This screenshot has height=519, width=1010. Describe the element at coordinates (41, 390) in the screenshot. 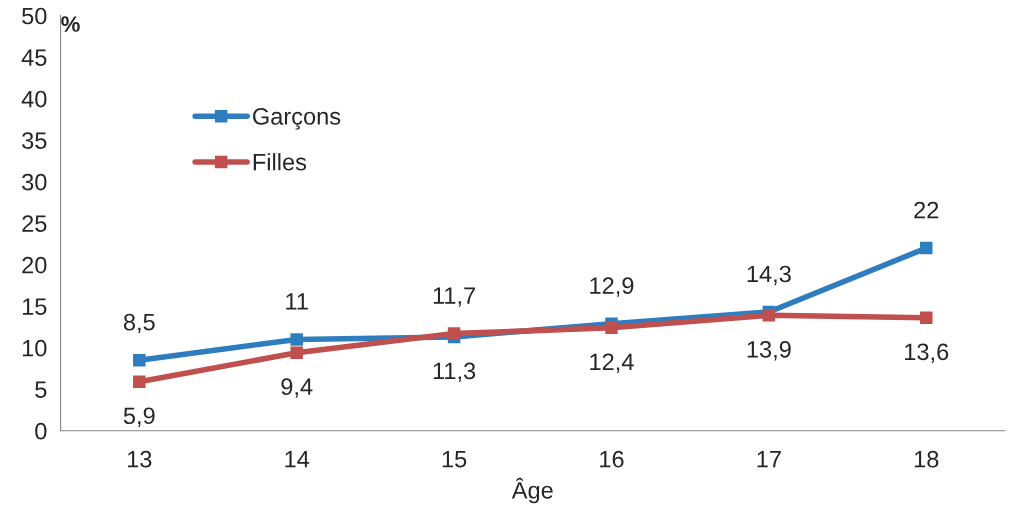

I see `y-tick-label: 5` at that location.